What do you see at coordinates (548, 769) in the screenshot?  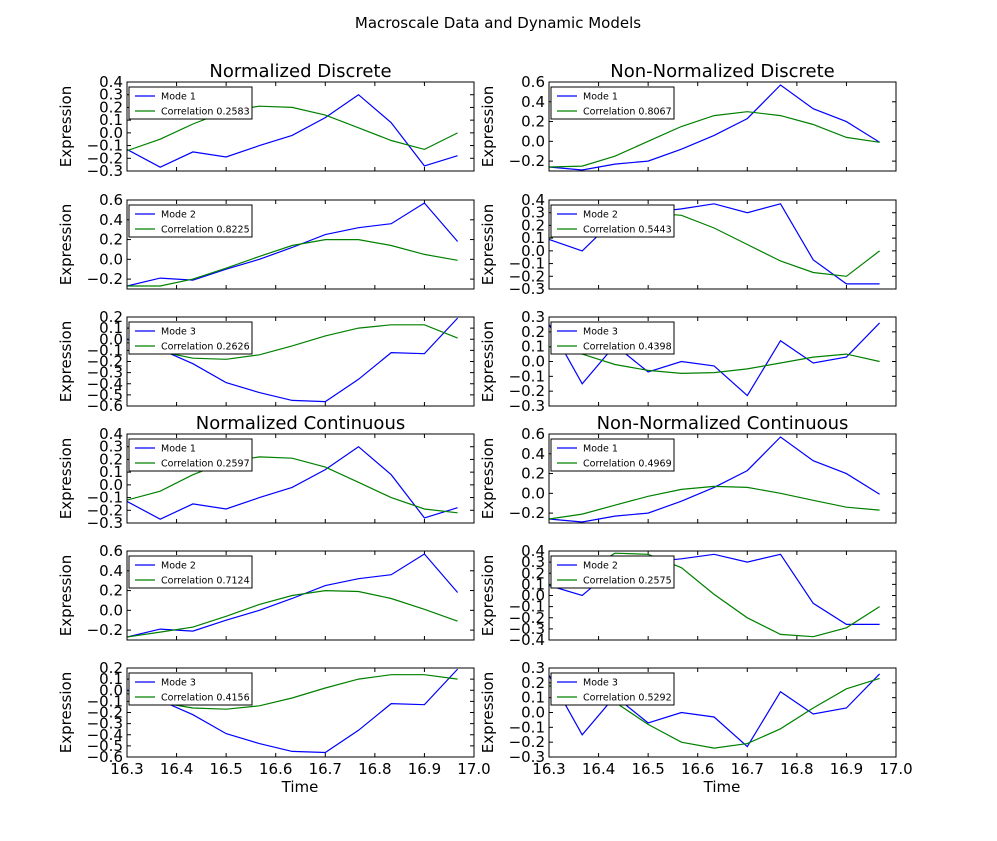 I see `x-tick-label: 16.3` at bounding box center [548, 769].